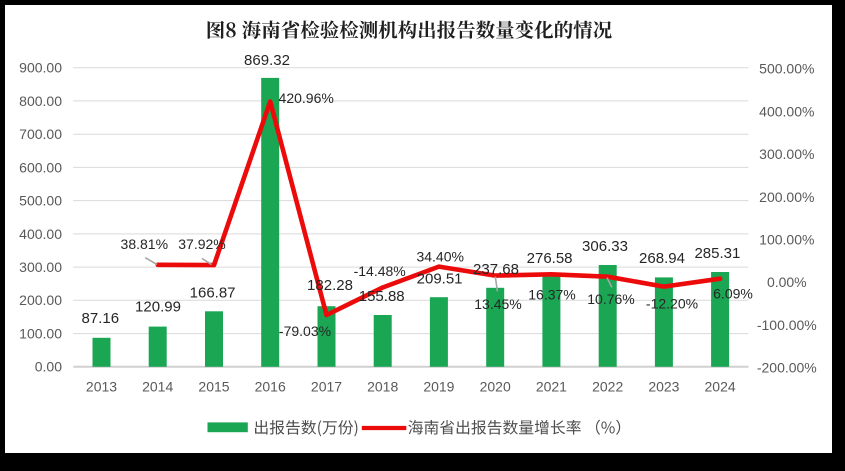 The height and width of the screenshot is (471, 845). I want to click on svg-text: 209.51, so click(440, 278).